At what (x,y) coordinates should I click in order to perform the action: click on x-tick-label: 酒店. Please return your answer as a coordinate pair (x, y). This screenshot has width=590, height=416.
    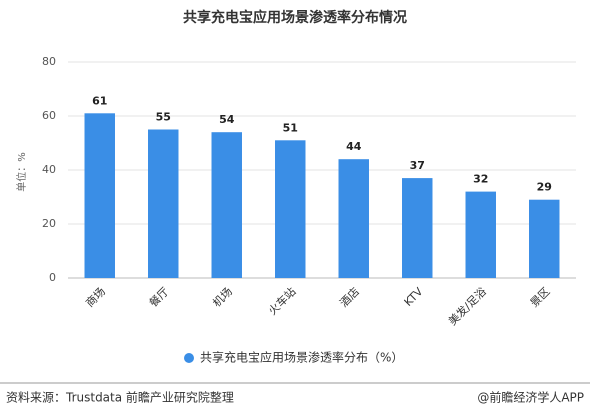
    Looking at the image, I should click on (349, 296).